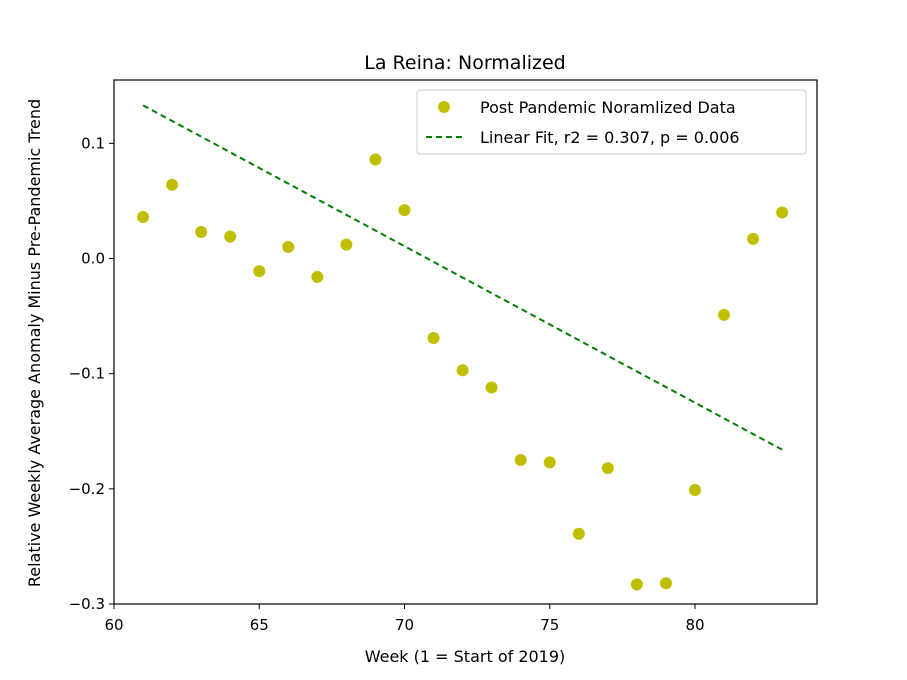 The width and height of the screenshot is (907, 680). What do you see at coordinates (694, 625) in the screenshot?
I see `x-tick-label: 80` at bounding box center [694, 625].